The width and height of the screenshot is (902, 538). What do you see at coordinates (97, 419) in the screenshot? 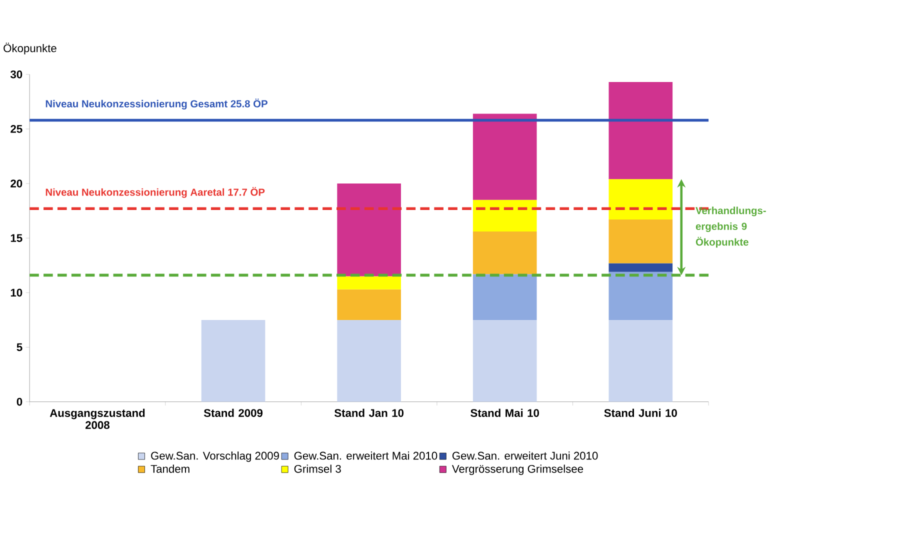
I see `x-tick-label: Ausgangszustand 2008` at bounding box center [97, 419].